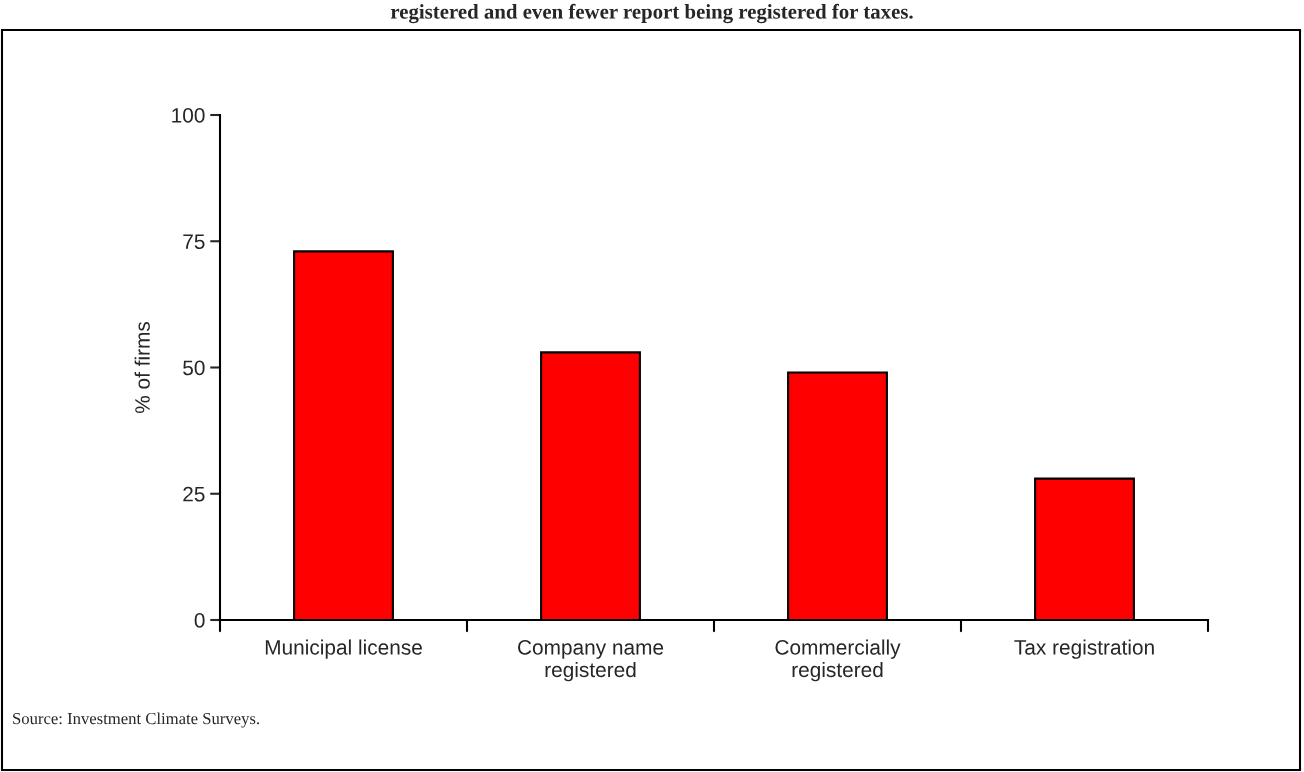 This screenshot has width=1304, height=772. What do you see at coordinates (1084, 649) in the screenshot?
I see `x-tick-label: Tax registration` at bounding box center [1084, 649].